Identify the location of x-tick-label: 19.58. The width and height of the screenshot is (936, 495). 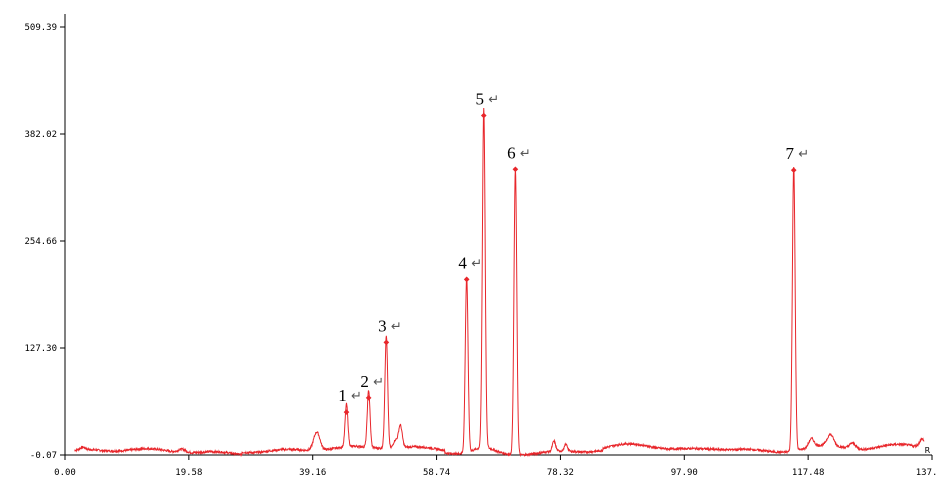
(188, 473).